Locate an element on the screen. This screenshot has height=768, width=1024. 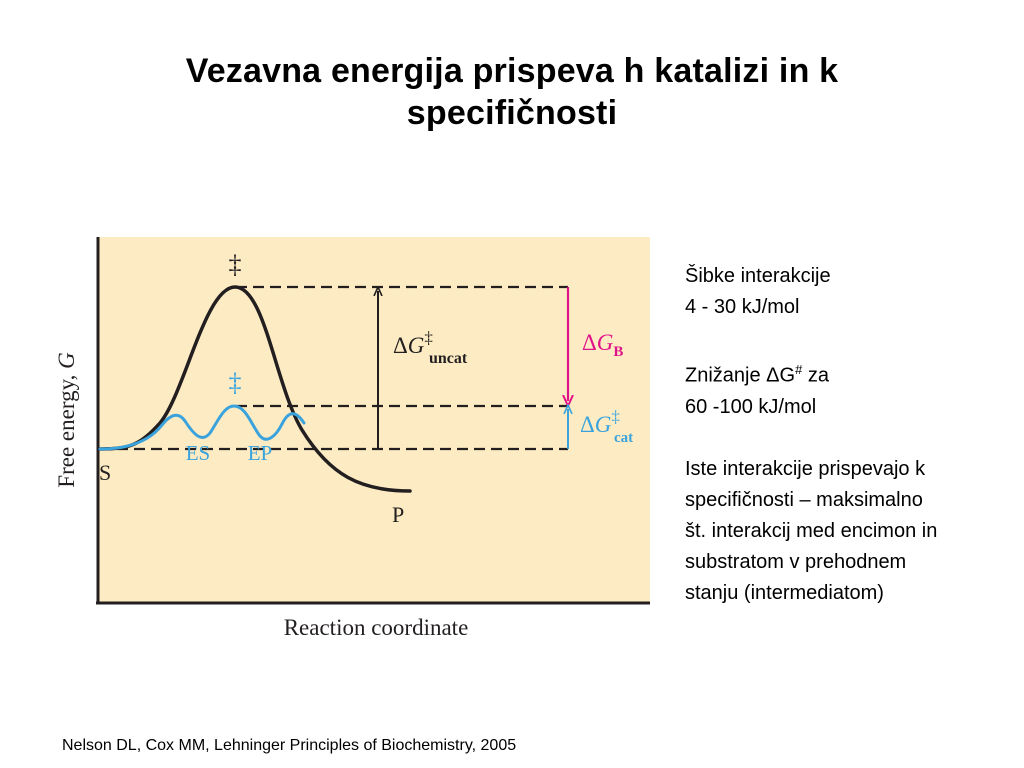
dg-binding-g: G is located at coordinates (605, 342).